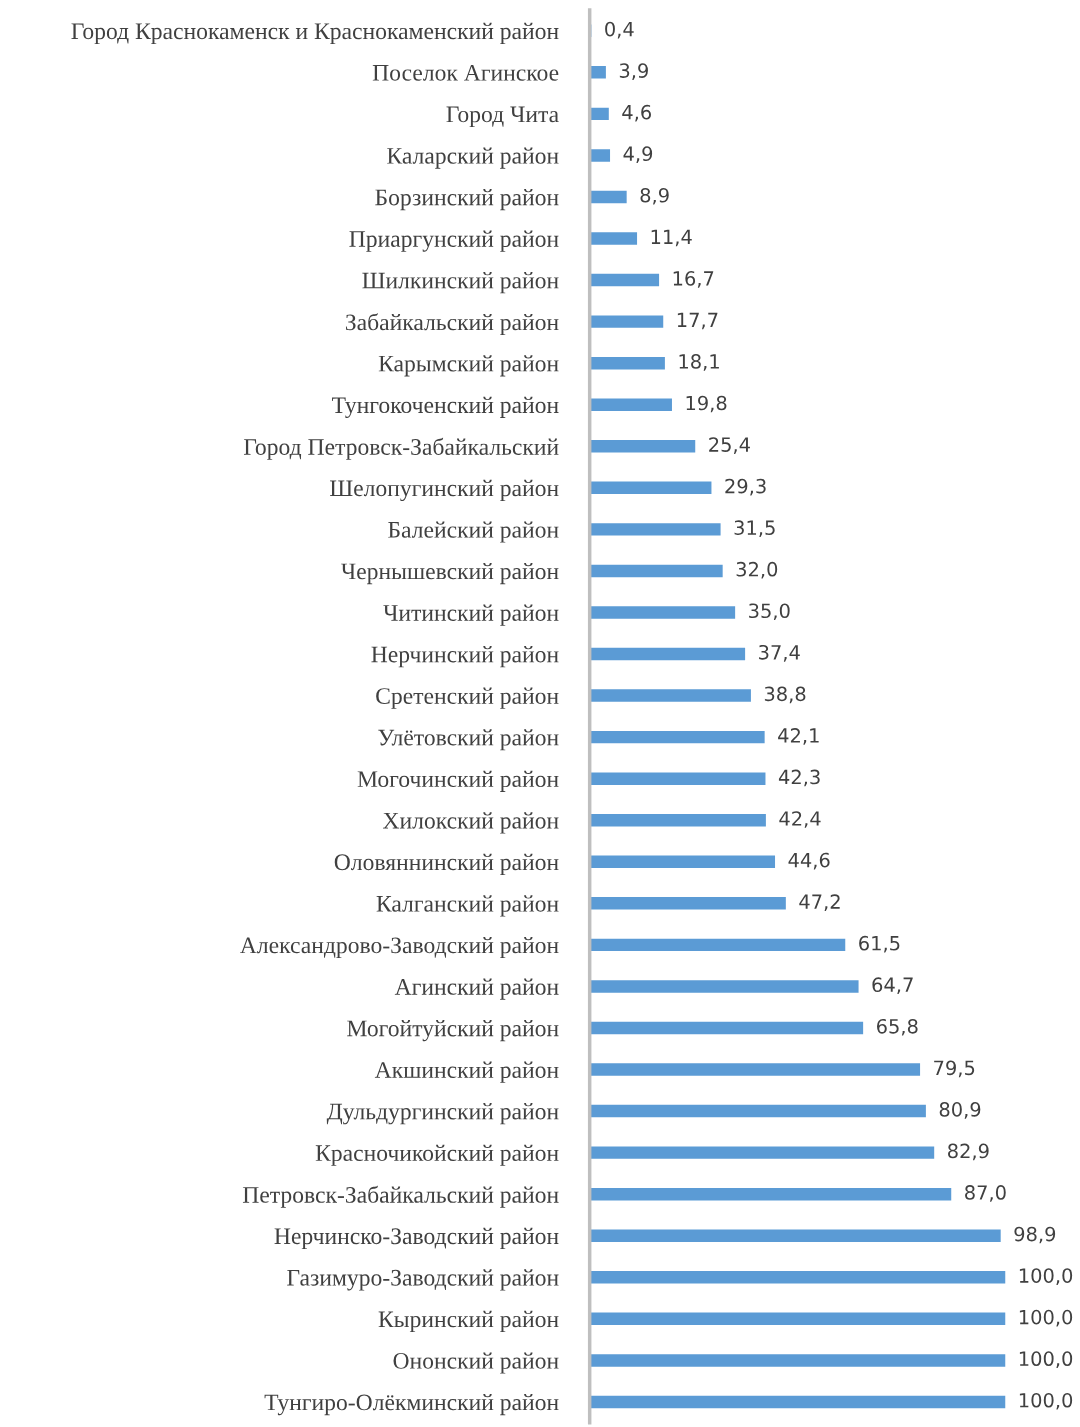  What do you see at coordinates (423, 1280) in the screenshot?
I see `y-tick-label: Газимуро-Заводский район` at bounding box center [423, 1280].